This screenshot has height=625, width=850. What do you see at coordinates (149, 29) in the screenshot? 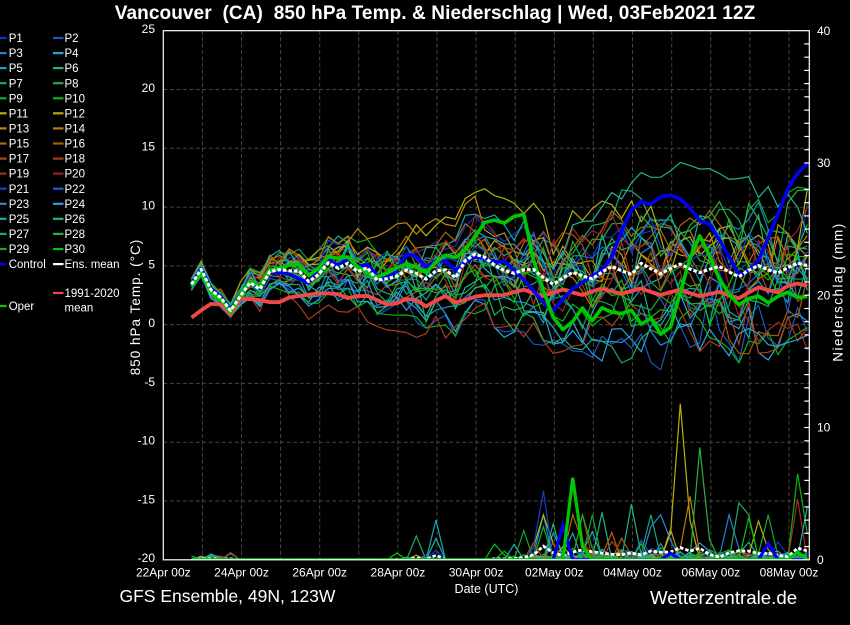
I see `svg-text: 25` at bounding box center [149, 29].